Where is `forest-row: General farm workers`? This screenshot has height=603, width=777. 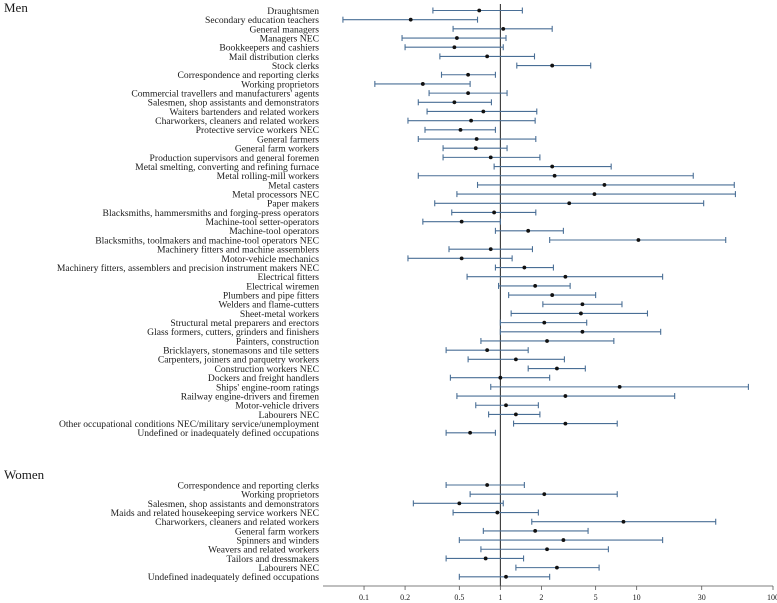 forest-row: General farm workers is located at coordinates (412, 531).